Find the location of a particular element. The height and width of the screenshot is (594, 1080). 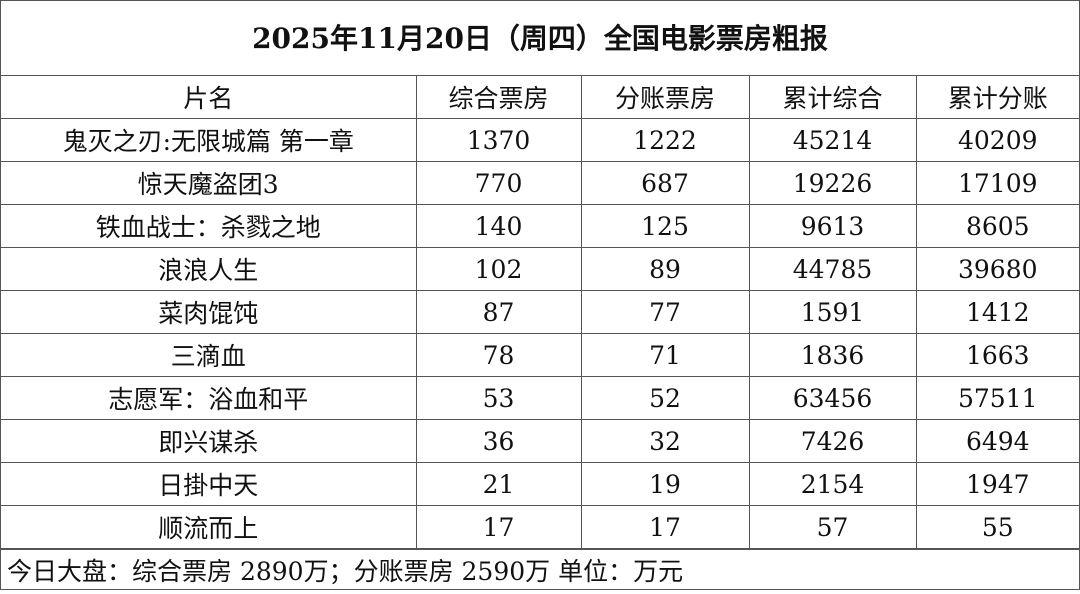

value-cell: 52 is located at coordinates (665, 398).